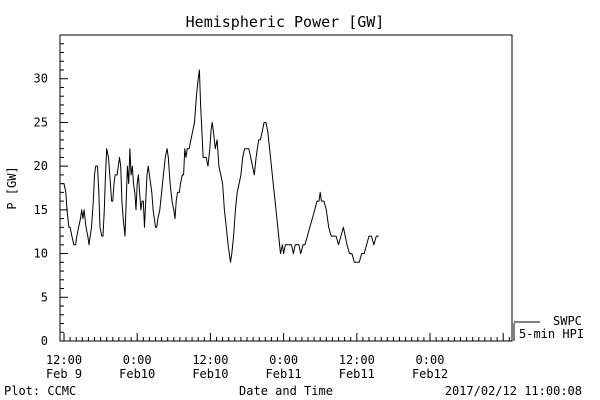 This screenshot has width=600, height=400. Describe the element at coordinates (41, 79) in the screenshot. I see `y-tick-label: 30` at that location.